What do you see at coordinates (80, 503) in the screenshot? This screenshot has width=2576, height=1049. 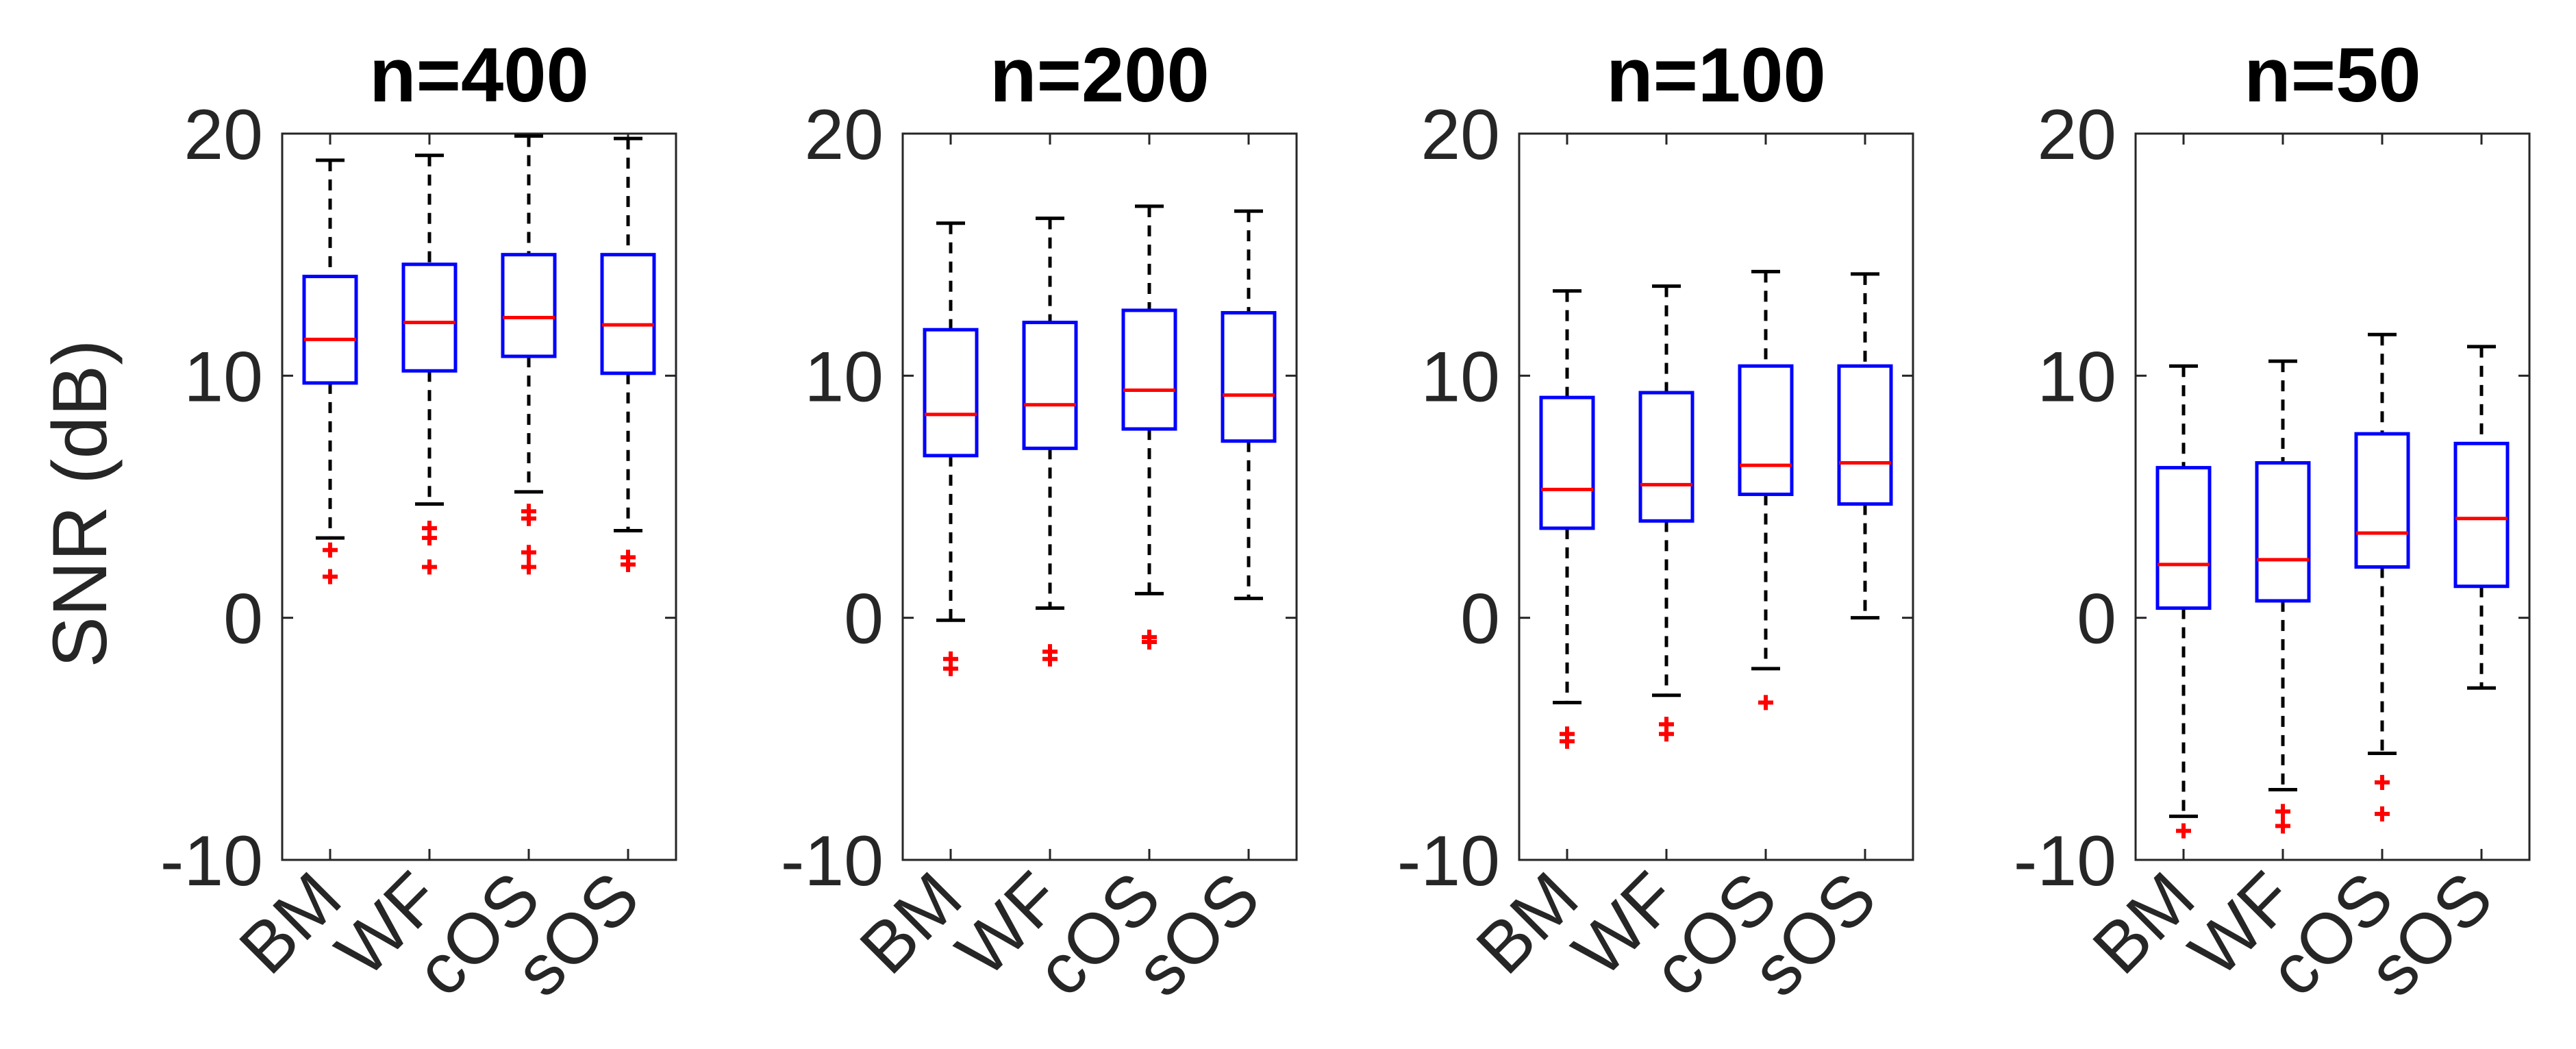 I see `y-axis-label: SNR (dB)` at bounding box center [80, 503].